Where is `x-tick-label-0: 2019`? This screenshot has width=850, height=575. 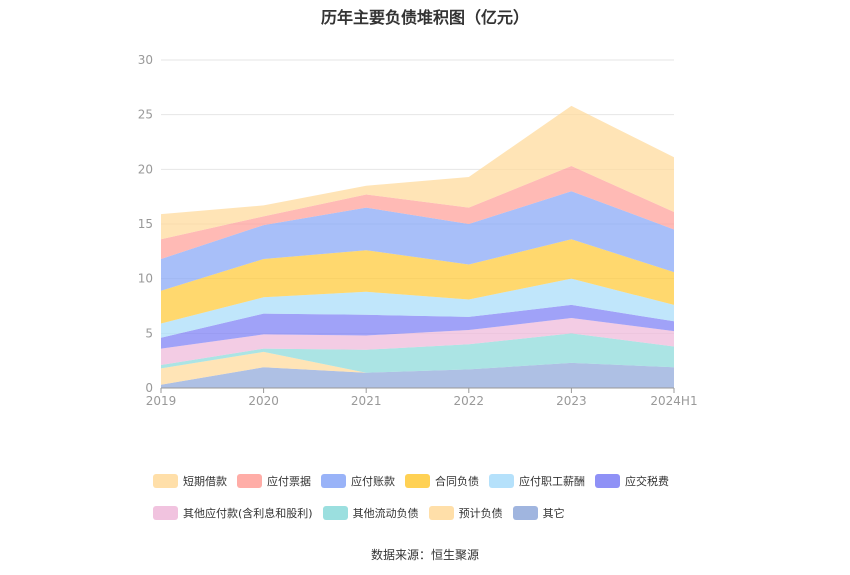 x-tick-label-0: 2019 is located at coordinates (161, 401).